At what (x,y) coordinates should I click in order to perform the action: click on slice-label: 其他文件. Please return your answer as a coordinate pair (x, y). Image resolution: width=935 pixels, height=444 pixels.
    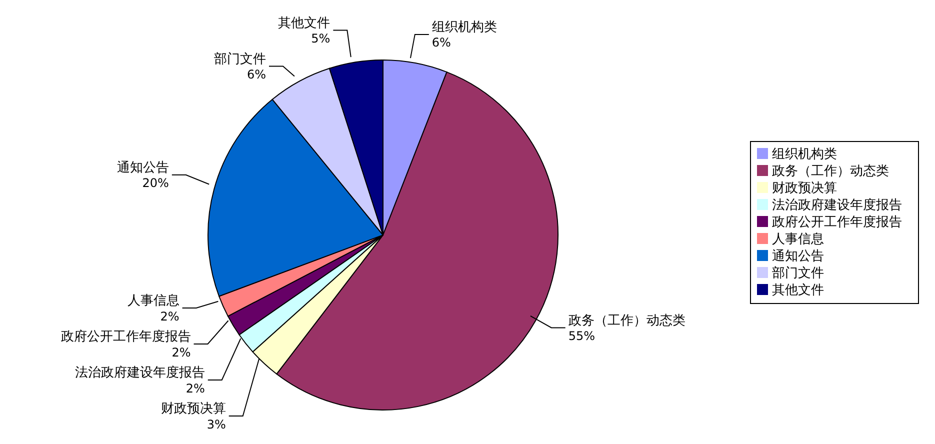
    Looking at the image, I should click on (304, 23).